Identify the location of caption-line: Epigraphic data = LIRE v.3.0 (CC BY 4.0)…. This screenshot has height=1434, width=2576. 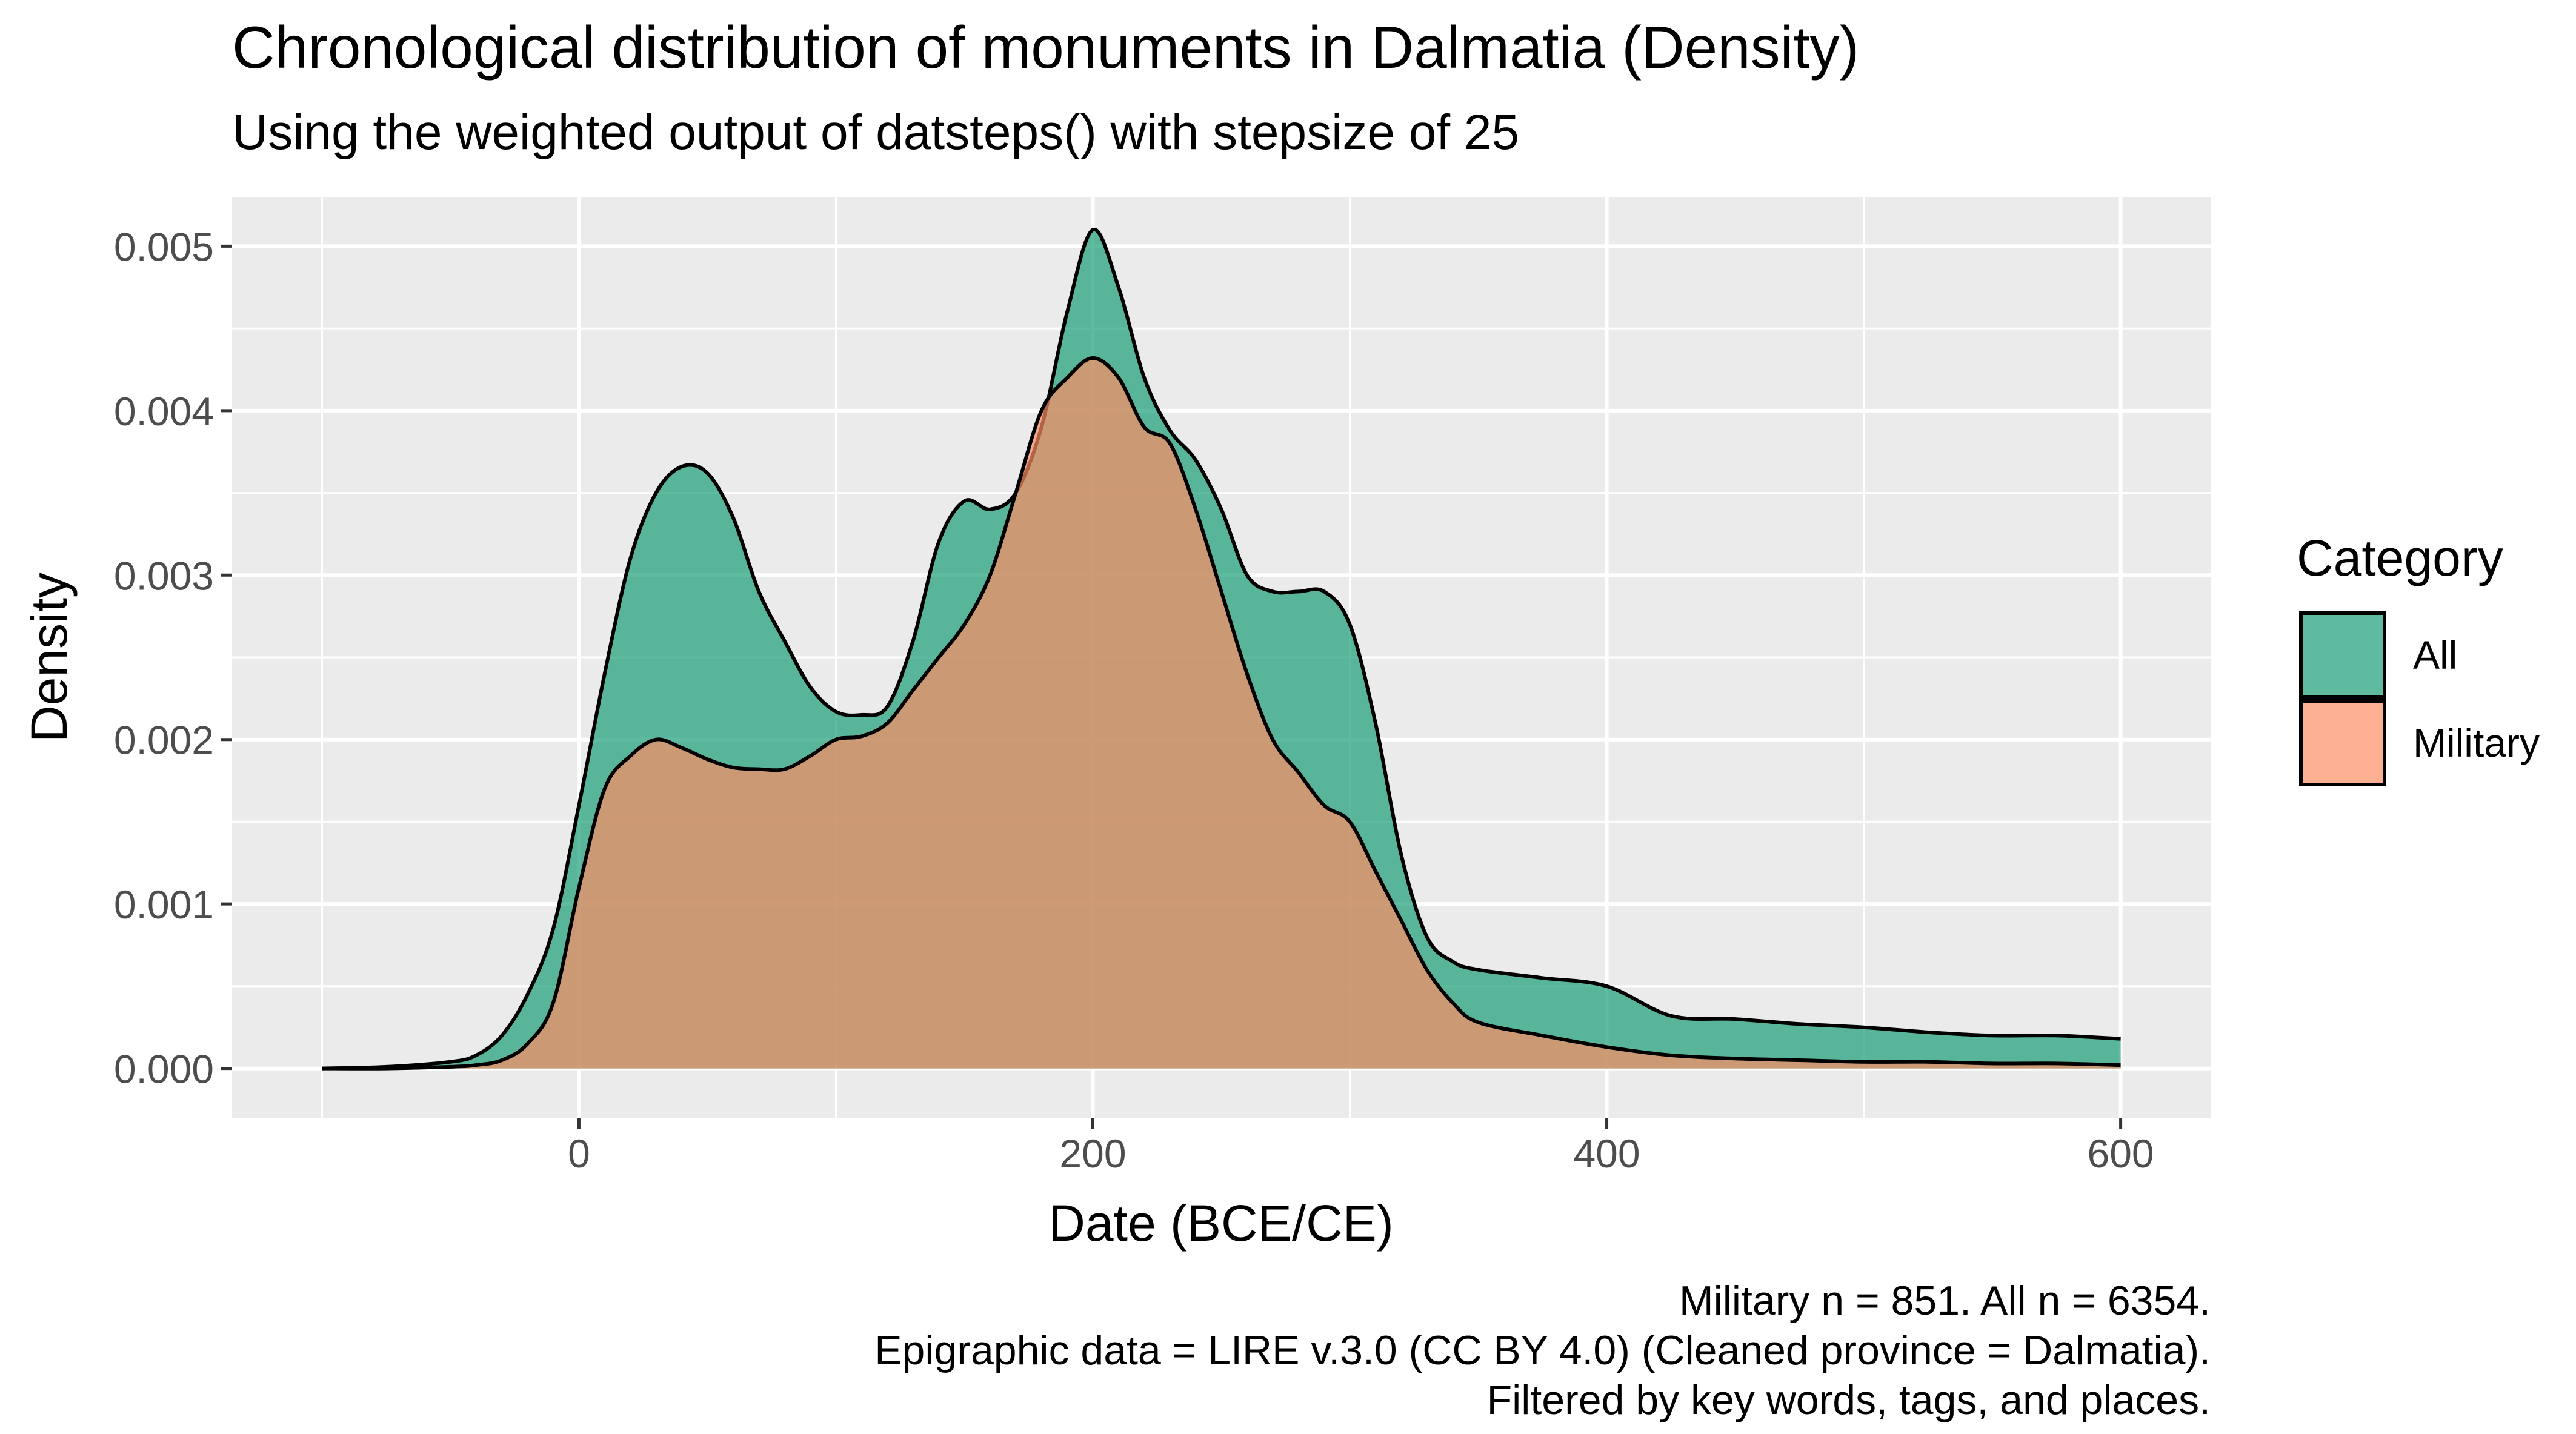
(1542, 1350).